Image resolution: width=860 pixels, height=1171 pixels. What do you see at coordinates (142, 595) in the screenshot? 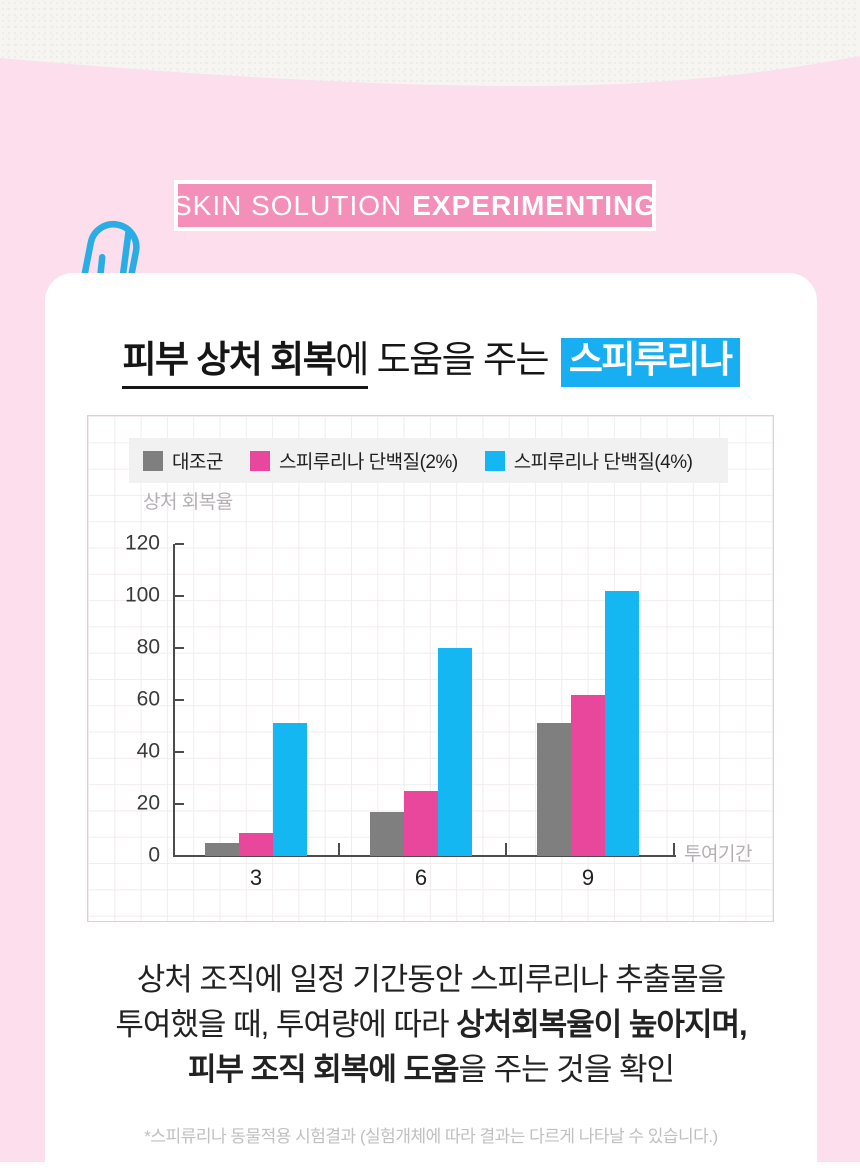
I see `y-tick-label: 100` at bounding box center [142, 595].